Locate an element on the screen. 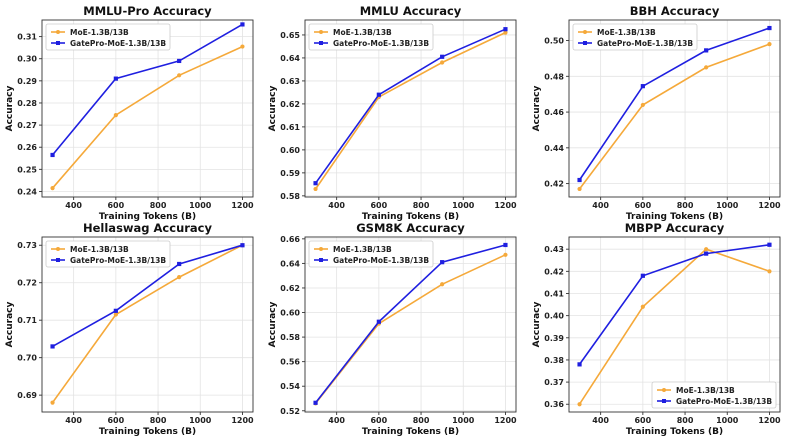 The width and height of the screenshot is (793, 441). y-tick-label: 0.70 is located at coordinates (27, 358).